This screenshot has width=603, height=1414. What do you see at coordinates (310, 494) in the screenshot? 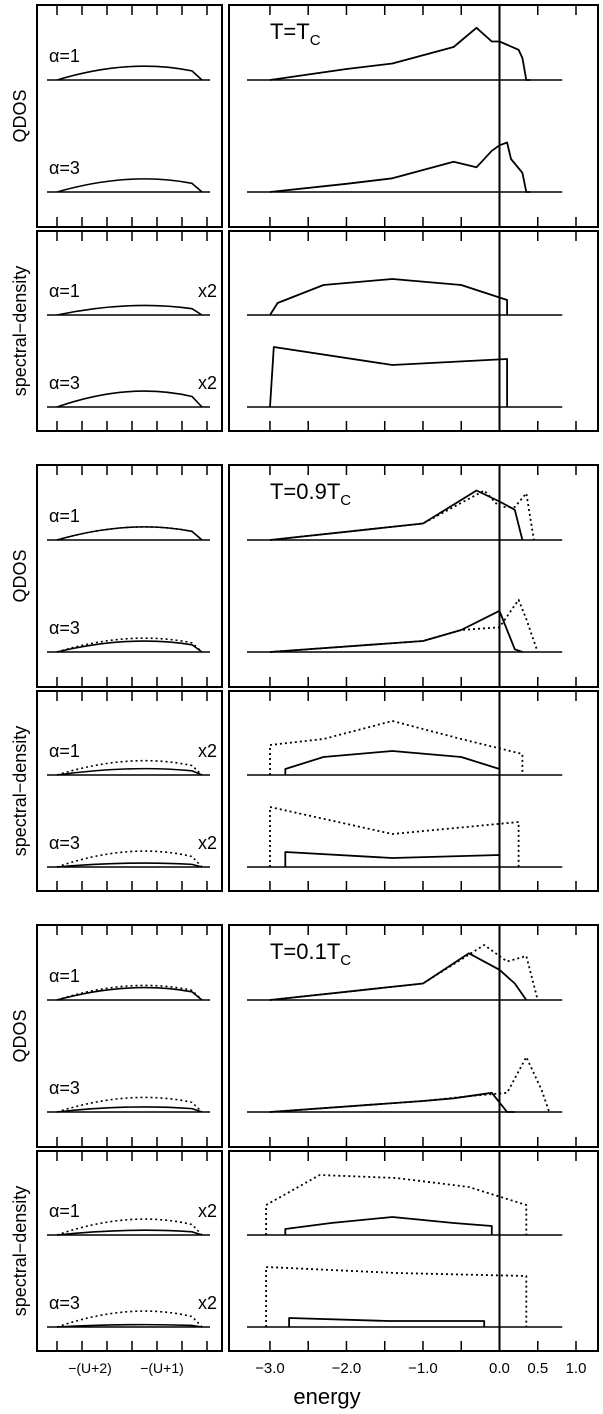
I see `temperature-label: T=0.9TC` at bounding box center [310, 494].